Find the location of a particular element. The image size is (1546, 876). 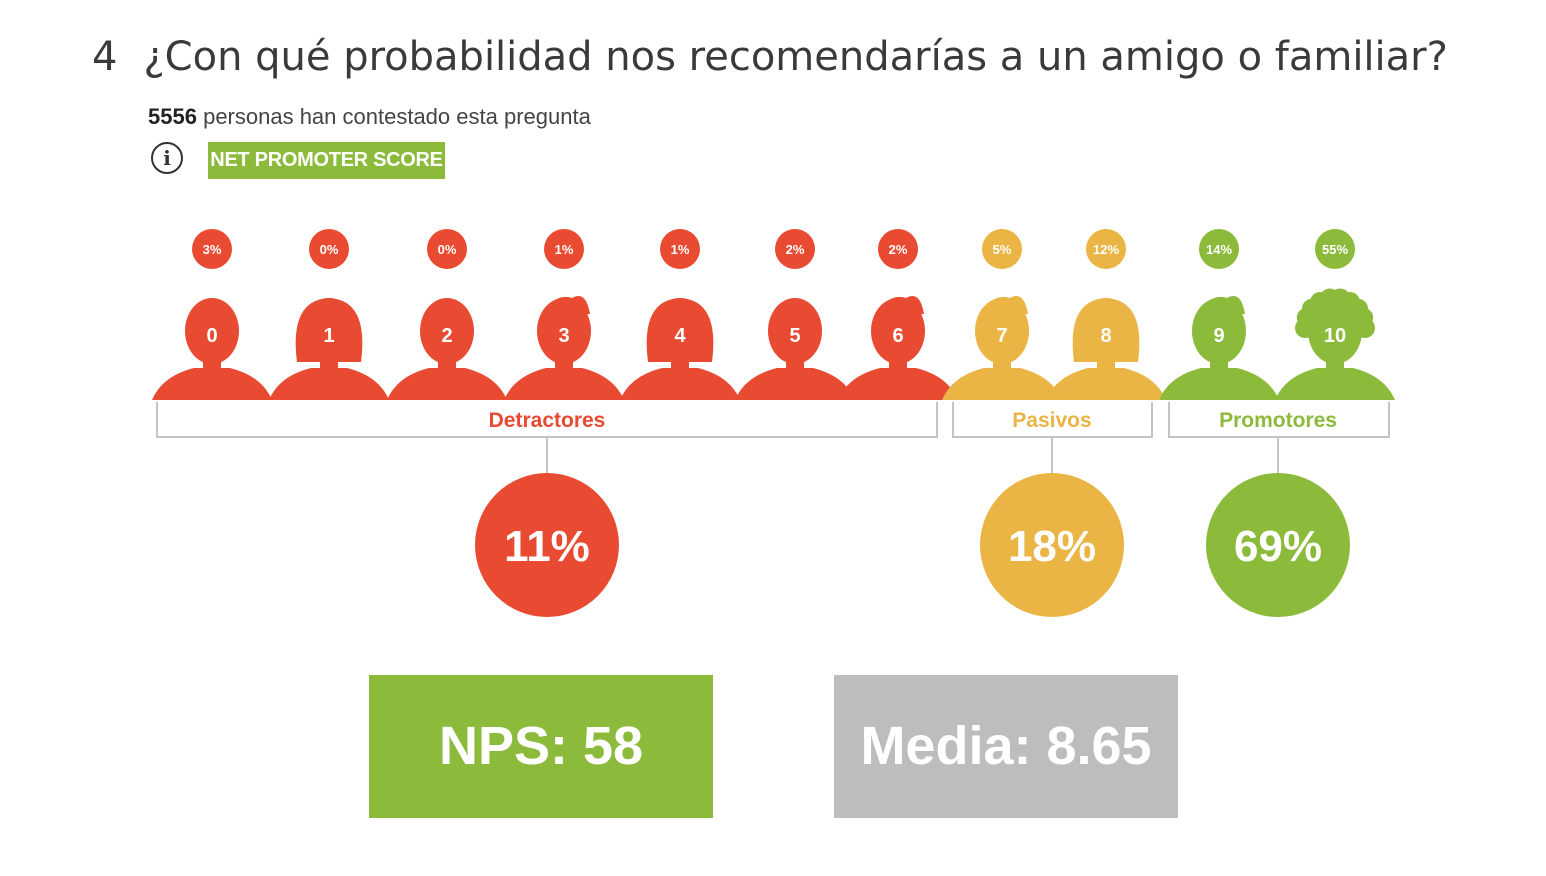

score-person-9: 9 is located at coordinates (1219, 348).